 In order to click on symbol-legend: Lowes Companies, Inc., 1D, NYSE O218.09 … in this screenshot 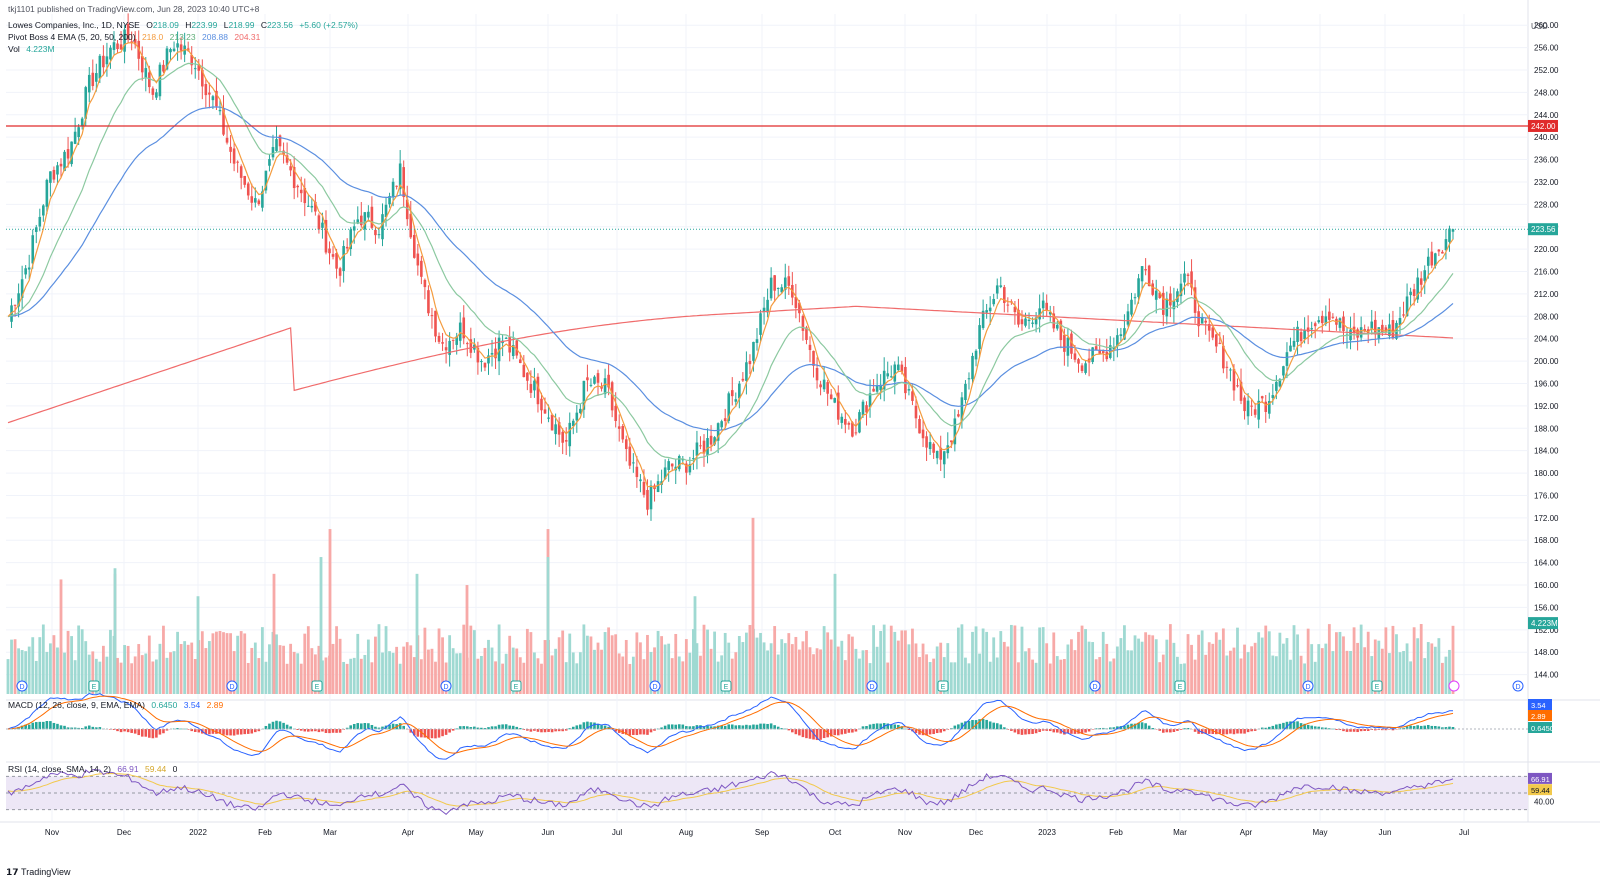, I will do `click(185, 25)`.